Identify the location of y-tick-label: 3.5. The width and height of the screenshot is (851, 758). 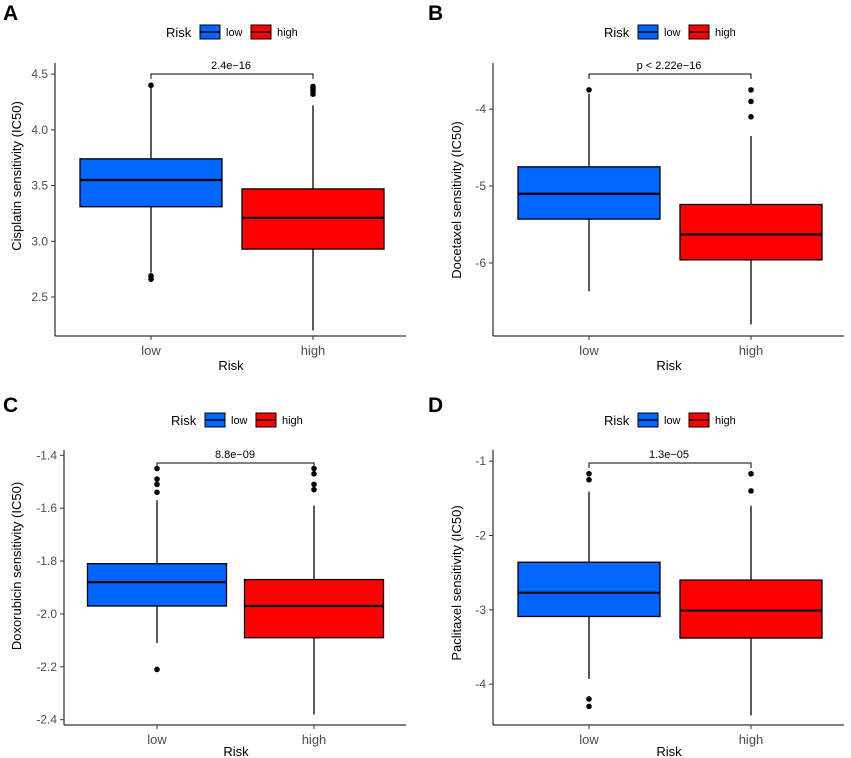
(39, 186).